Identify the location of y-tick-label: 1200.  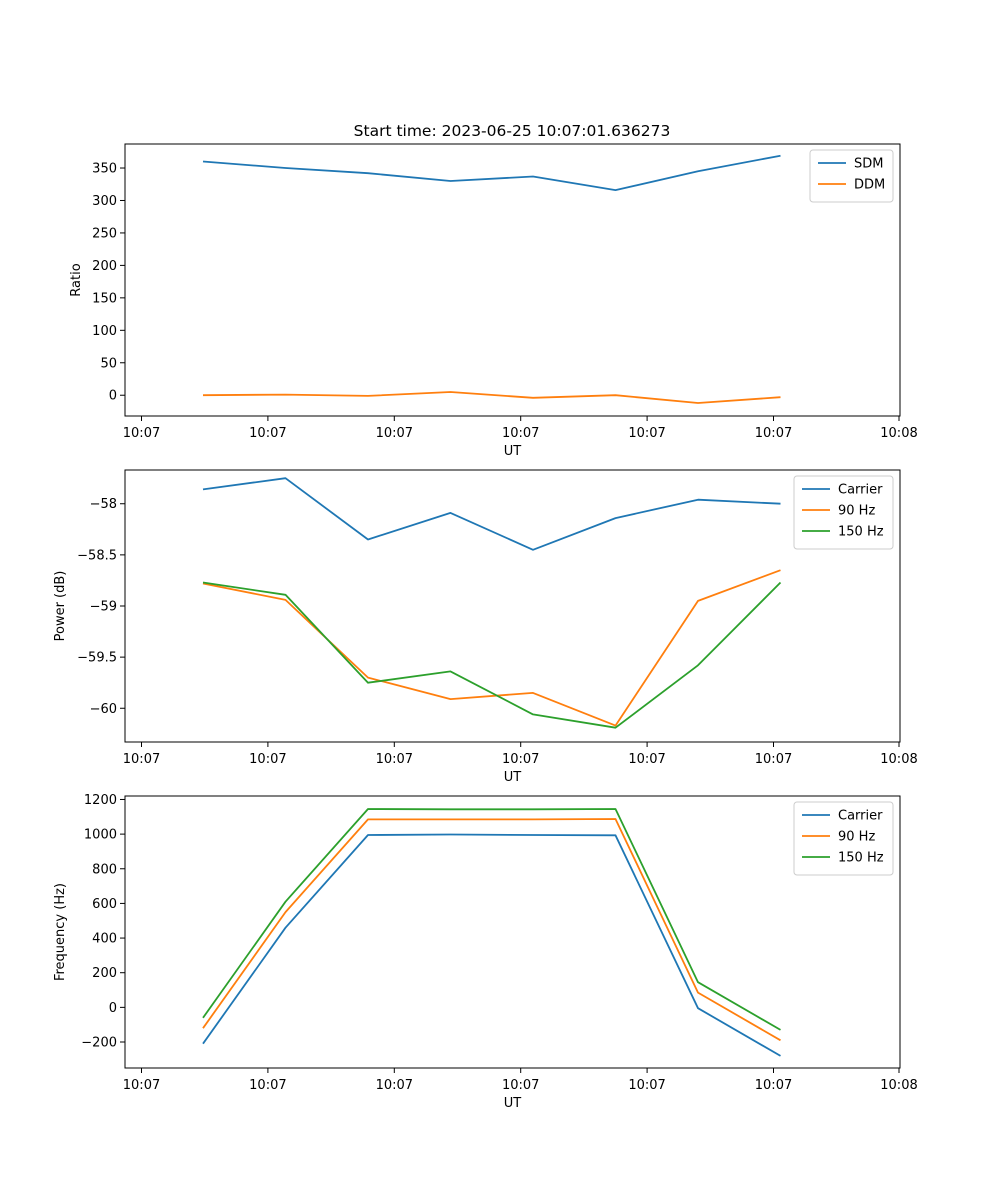
(100, 800).